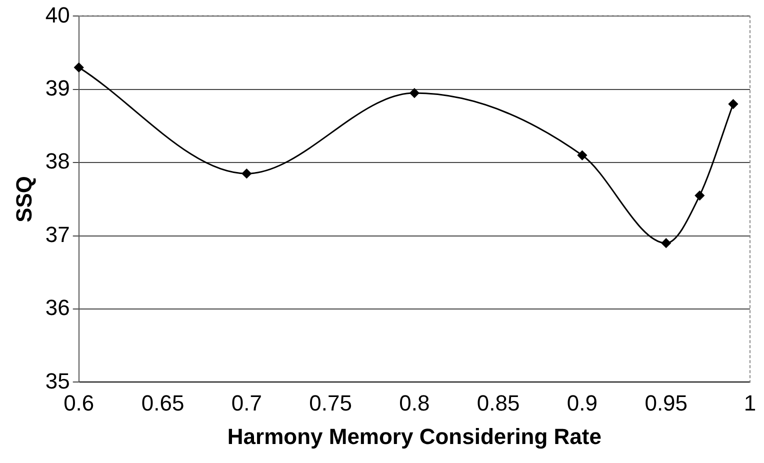 The image size is (764, 463). I want to click on y-tick-label: 37, so click(57, 234).